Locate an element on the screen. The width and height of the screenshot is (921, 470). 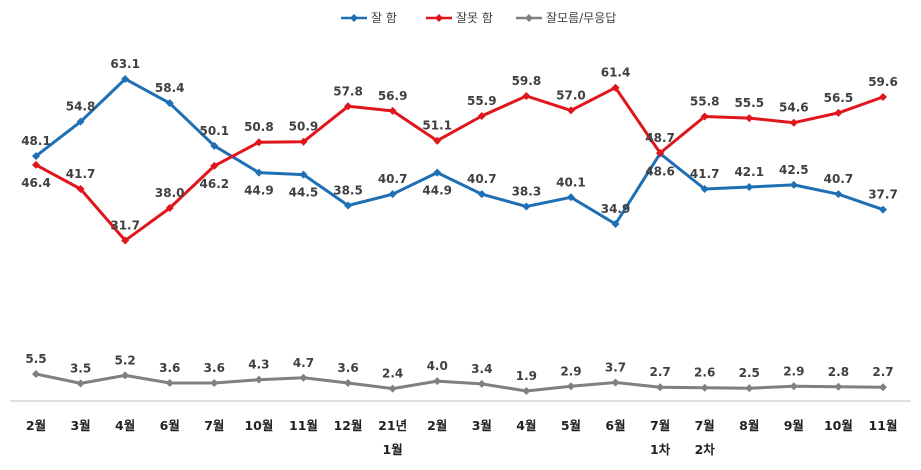
data-label-approve: 44.9 is located at coordinates (259, 191).